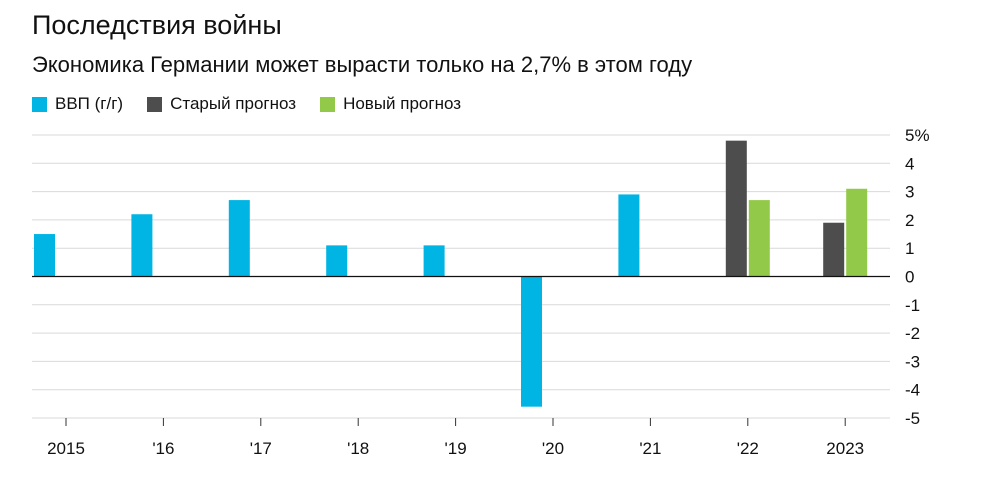 This screenshot has width=993, height=492. Describe the element at coordinates (358, 448) in the screenshot. I see `x-tick-label: '18` at that location.